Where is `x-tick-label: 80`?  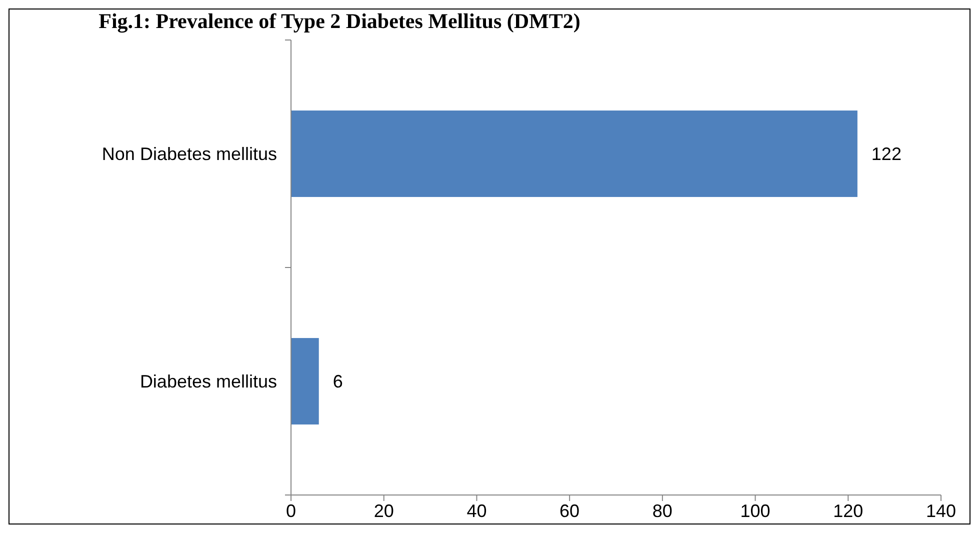
x-tick-label: 80 is located at coordinates (662, 511).